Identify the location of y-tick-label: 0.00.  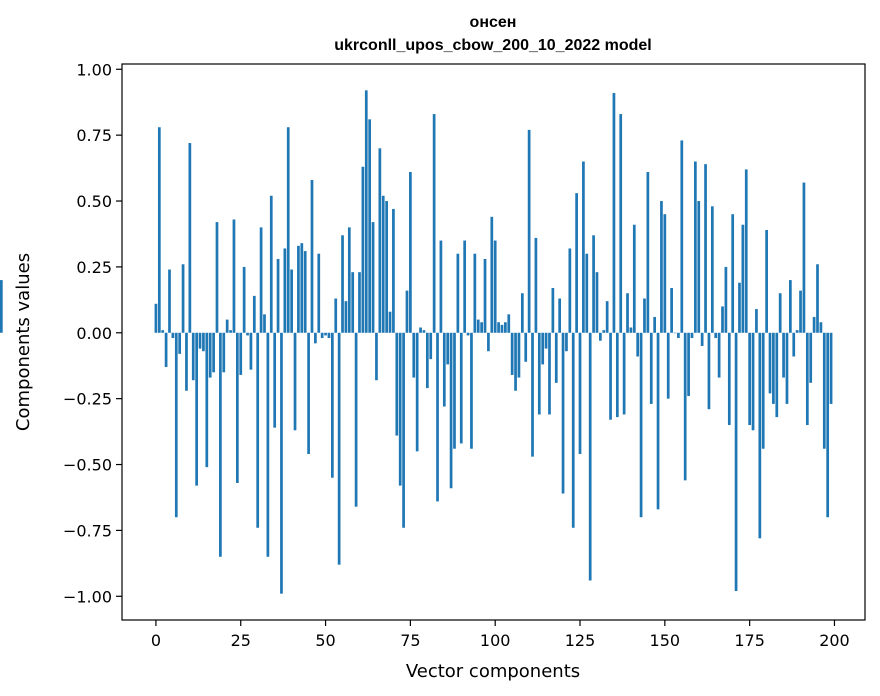
(94, 333).